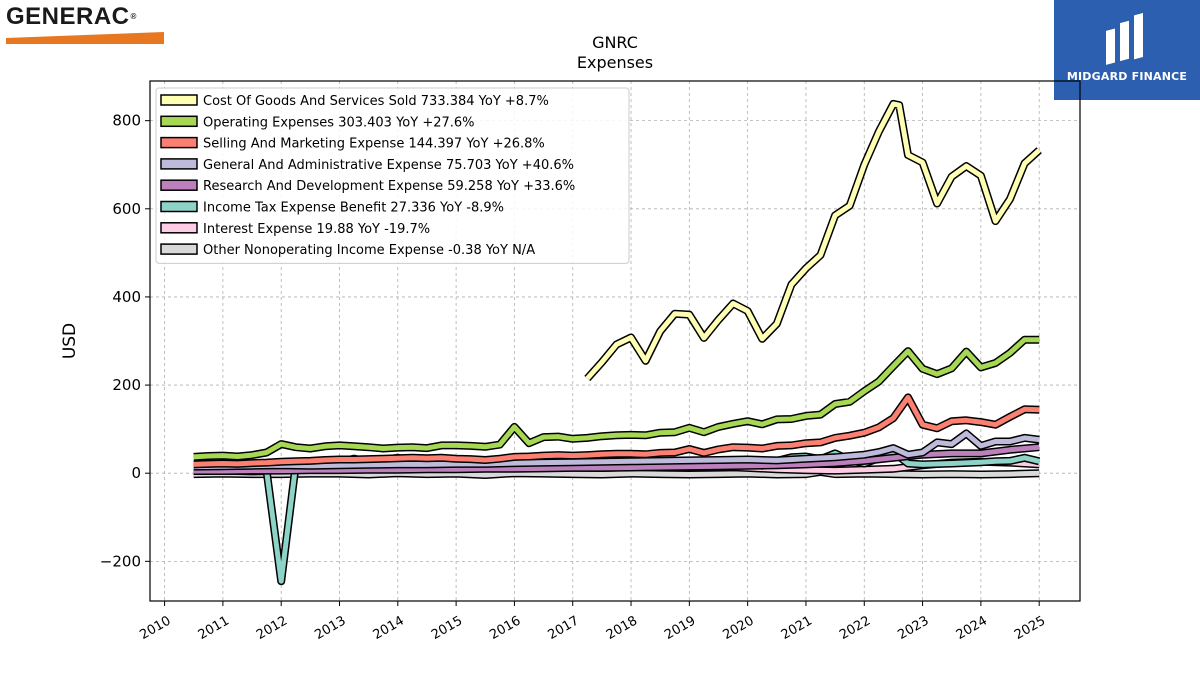 The width and height of the screenshot is (1200, 675). Describe the element at coordinates (622, 628) in the screenshot. I see `x-tick-label: 2018` at that location.